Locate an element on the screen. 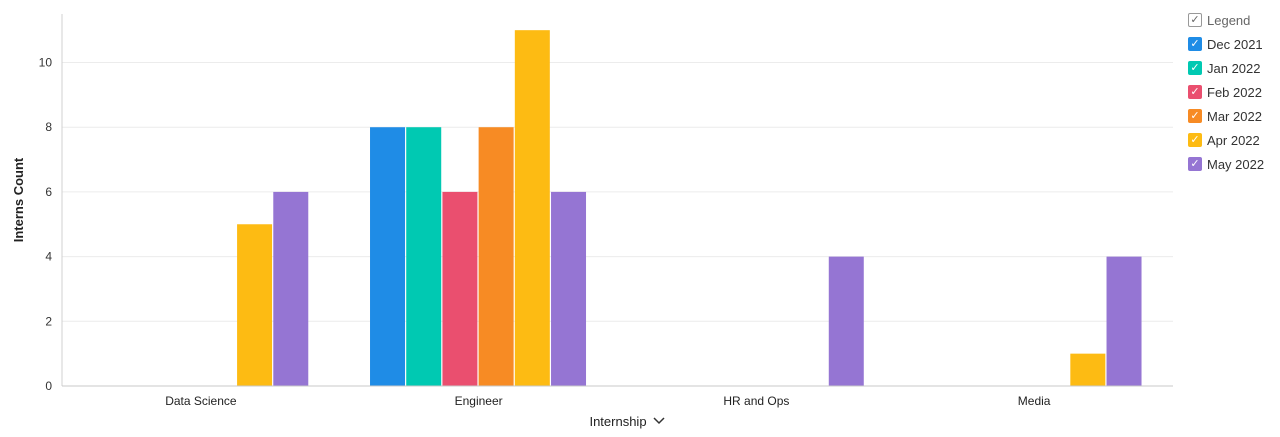 Image resolution: width=1280 pixels, height=437 pixels. x-tick-label: Engineer is located at coordinates (479, 401).